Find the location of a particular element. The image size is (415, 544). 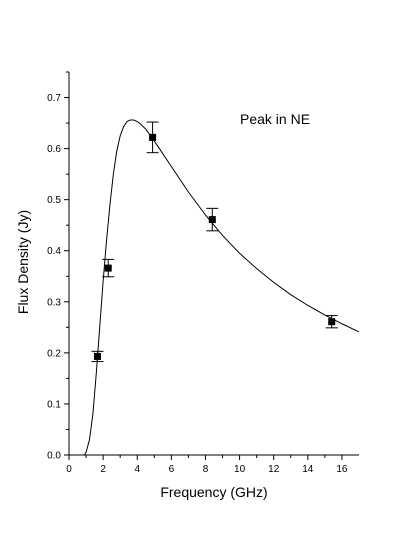

x-axis-title: Frequency (GHz) is located at coordinates (213, 492).